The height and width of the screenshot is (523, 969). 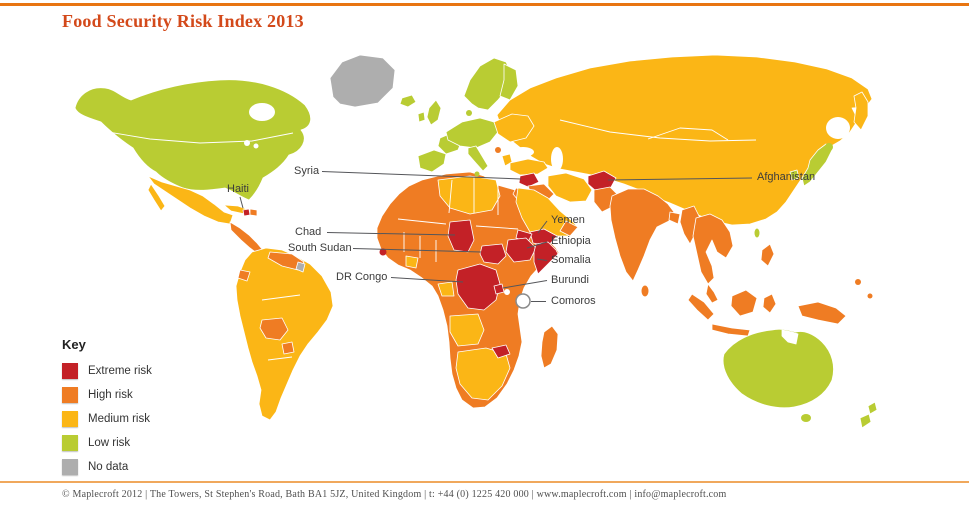 What do you see at coordinates (238, 189) in the screenshot?
I see `annotation-haiti: Haiti` at bounding box center [238, 189].